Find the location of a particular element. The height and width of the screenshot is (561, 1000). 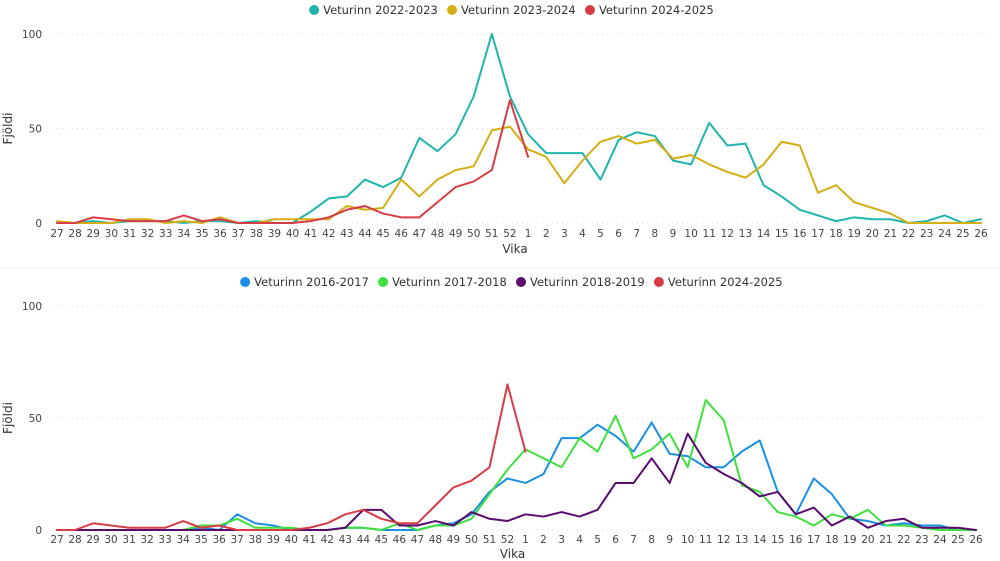

x-axis-title: Vika is located at coordinates (512, 554).